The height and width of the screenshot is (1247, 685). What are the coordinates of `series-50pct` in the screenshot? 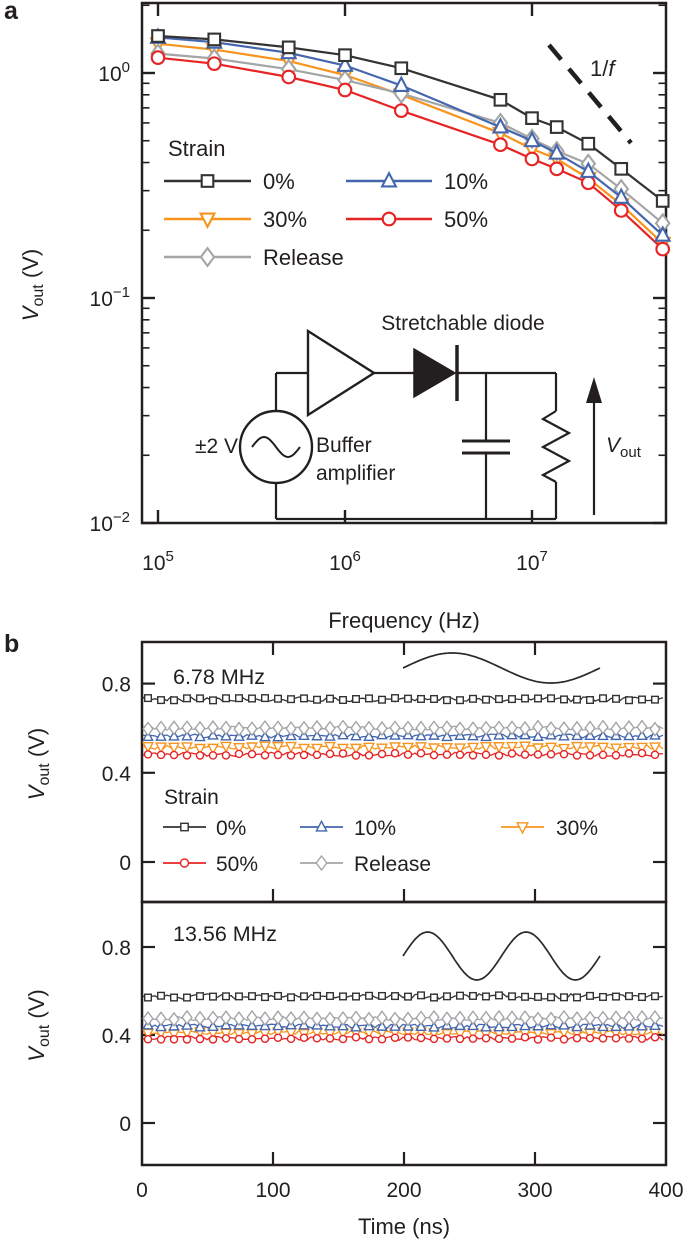 It's located at (403, 1038).